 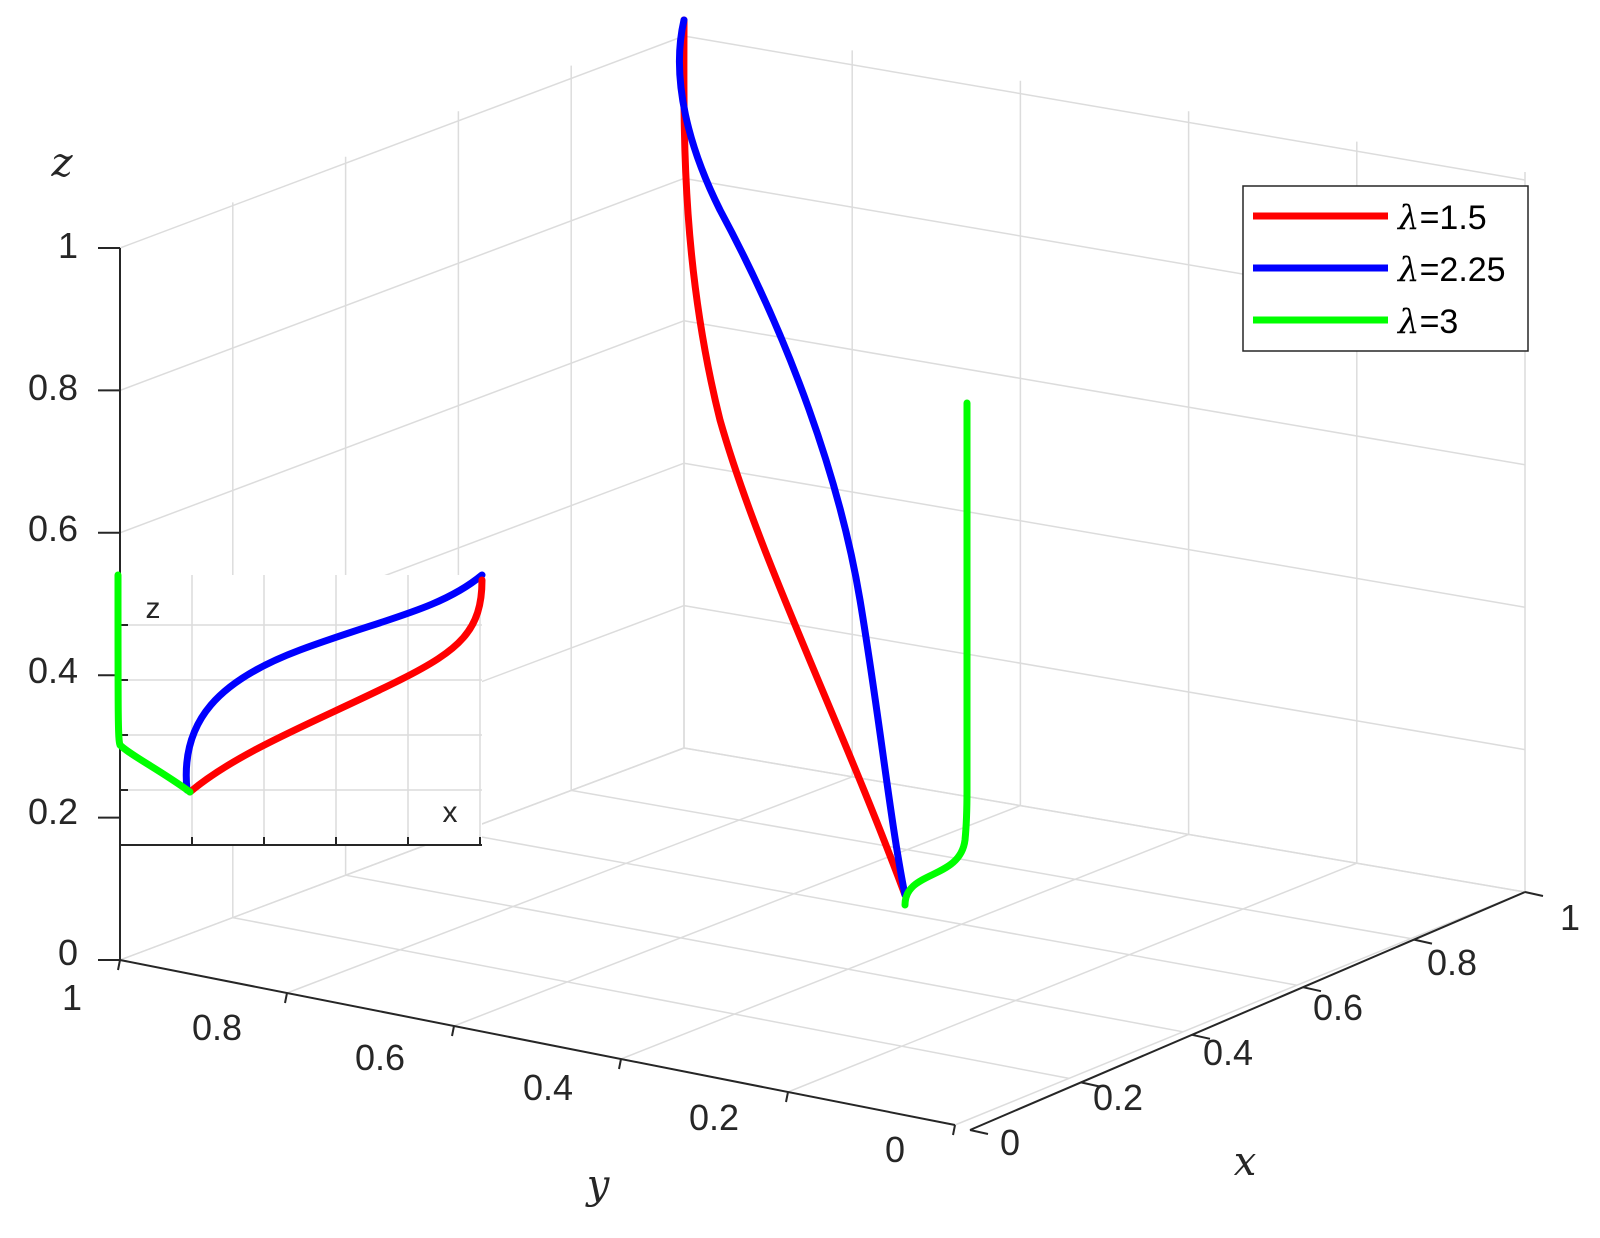 I want to click on y-tick-label: 0, so click(x=895, y=1149).